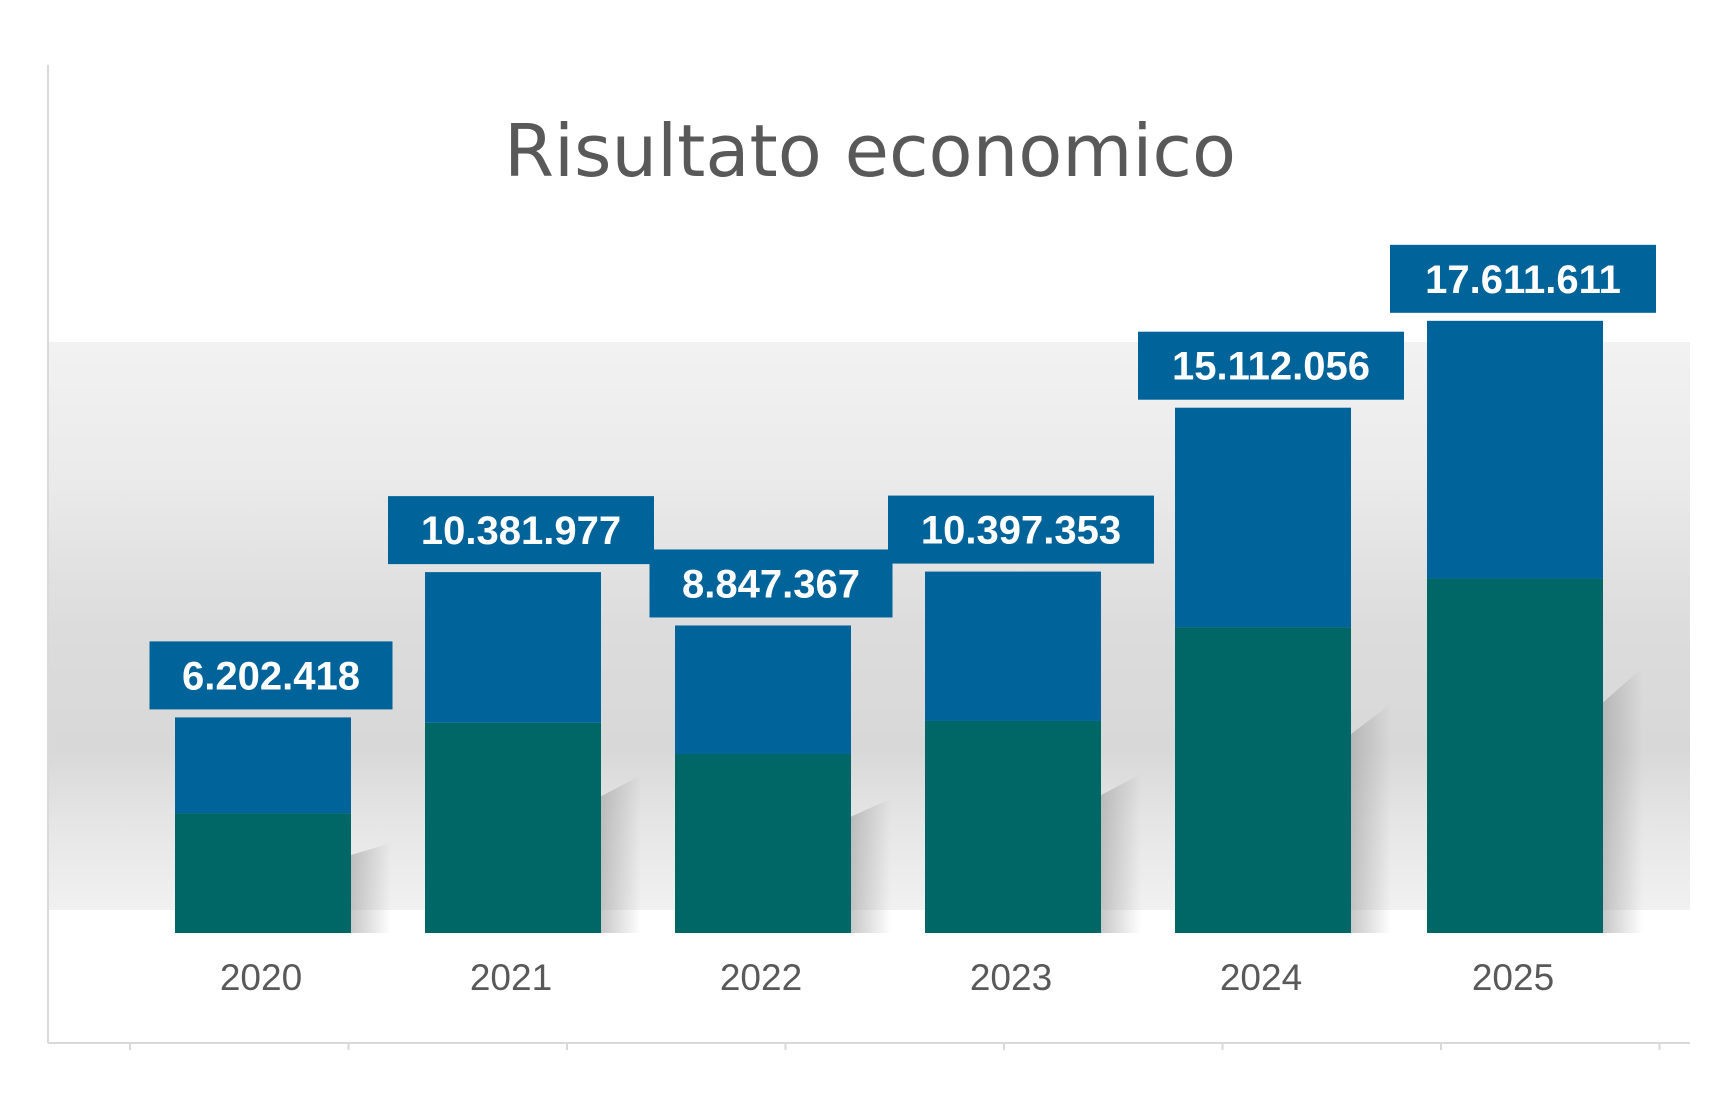 The image size is (1712, 1097). Describe the element at coordinates (513, 647) in the screenshot. I see `bar-segment-top-2021` at that location.